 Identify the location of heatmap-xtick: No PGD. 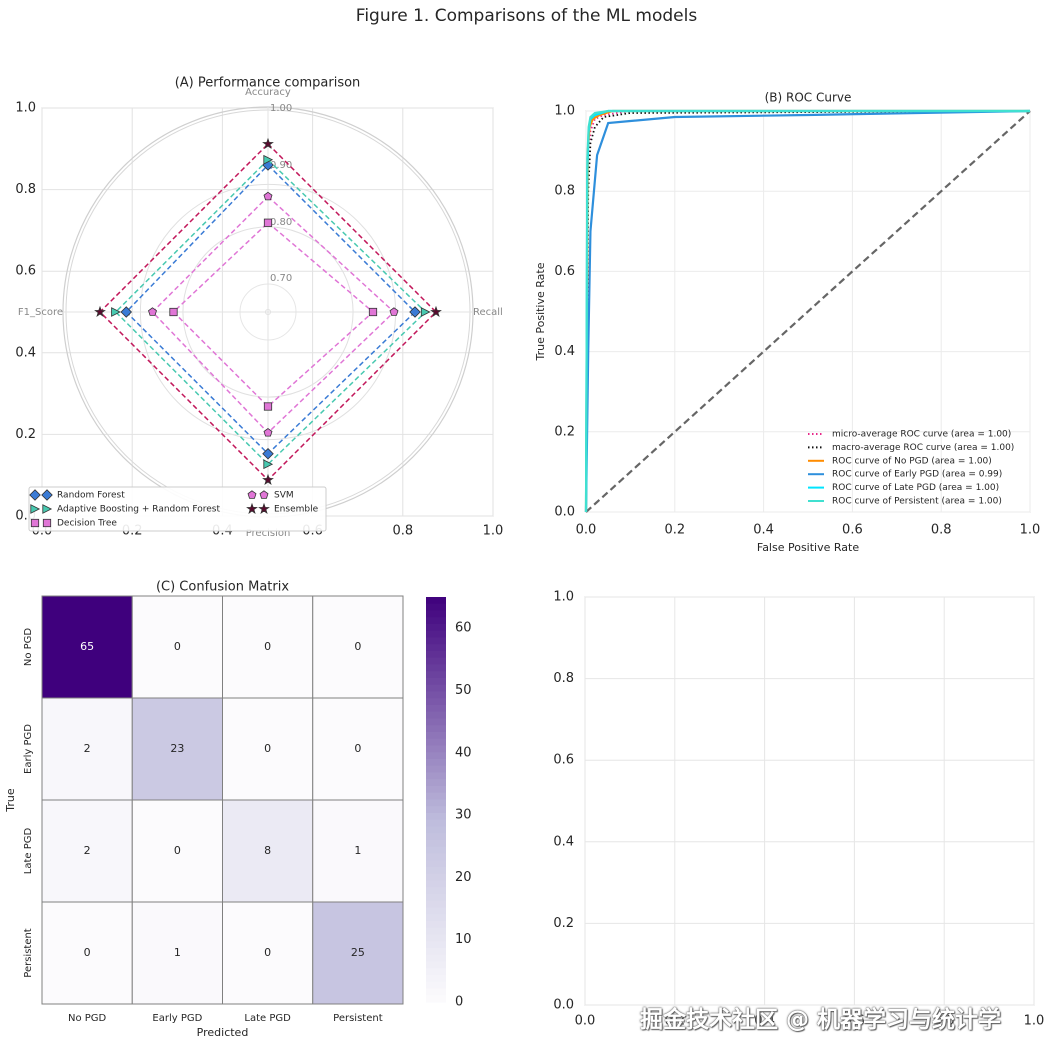
(87, 1018).